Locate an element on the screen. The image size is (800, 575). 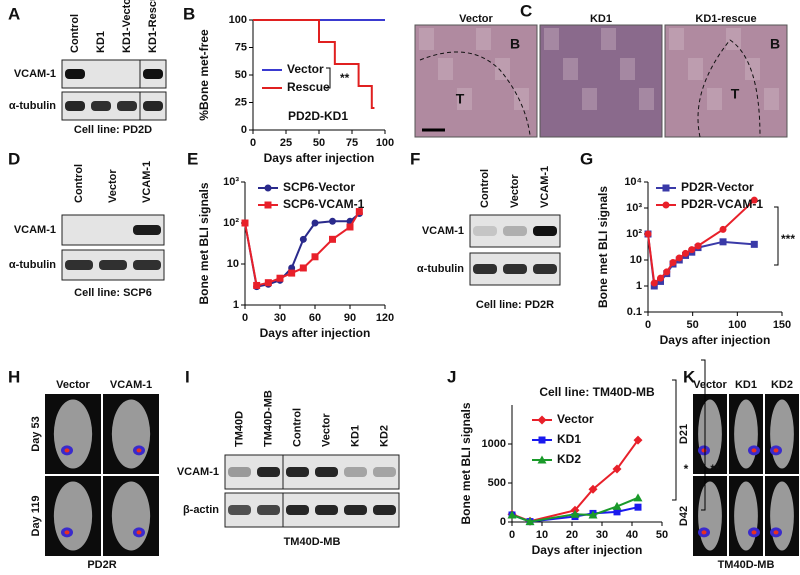
row-label: VCAM-1 is located at coordinates (35, 230).